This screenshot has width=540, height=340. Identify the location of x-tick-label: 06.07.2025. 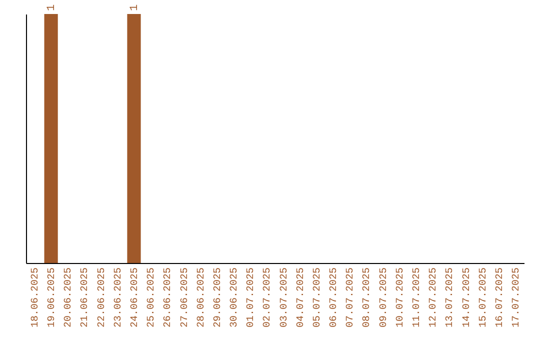
(334, 298).